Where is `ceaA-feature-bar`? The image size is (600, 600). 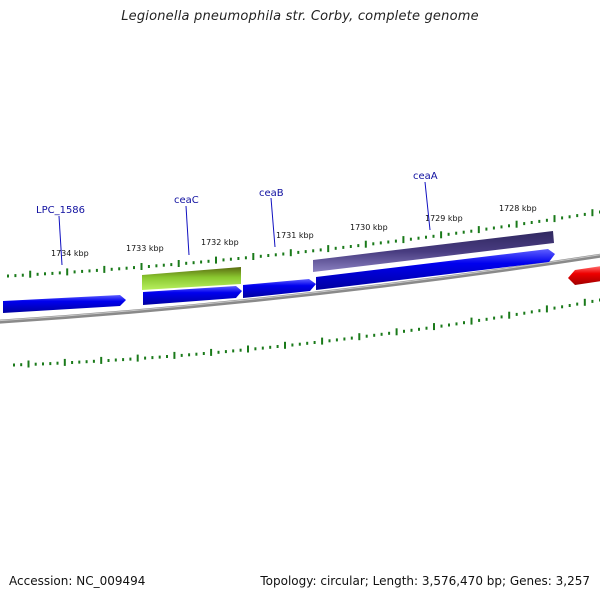
ceaA-feature-bar is located at coordinates (433, 251).